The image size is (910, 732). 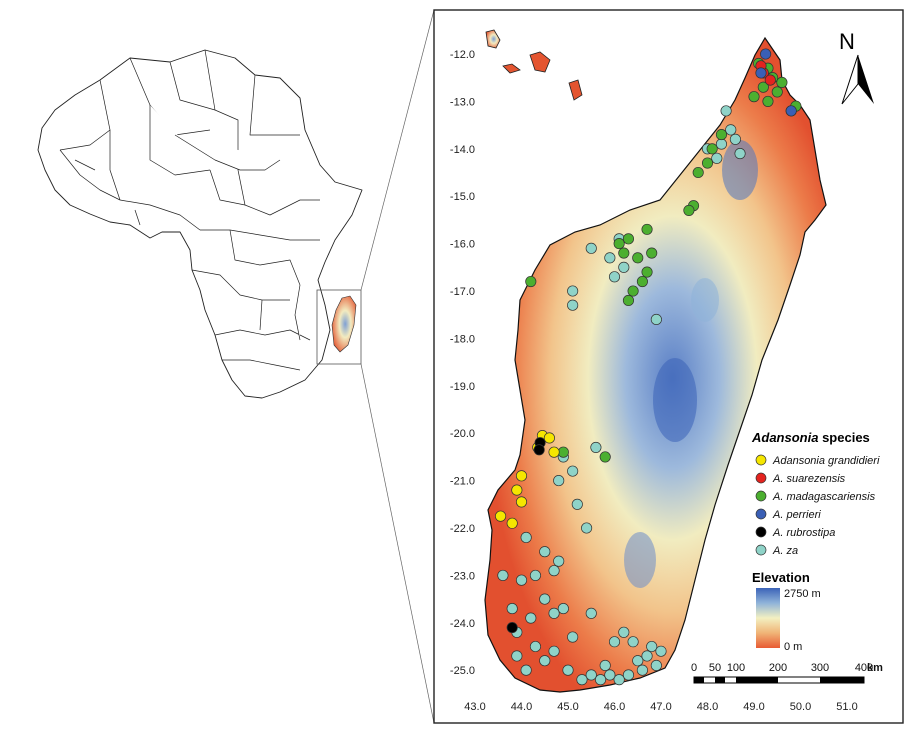 What do you see at coordinates (753, 707) in the screenshot?
I see `x-tick-label: 49.0` at bounding box center [753, 707].